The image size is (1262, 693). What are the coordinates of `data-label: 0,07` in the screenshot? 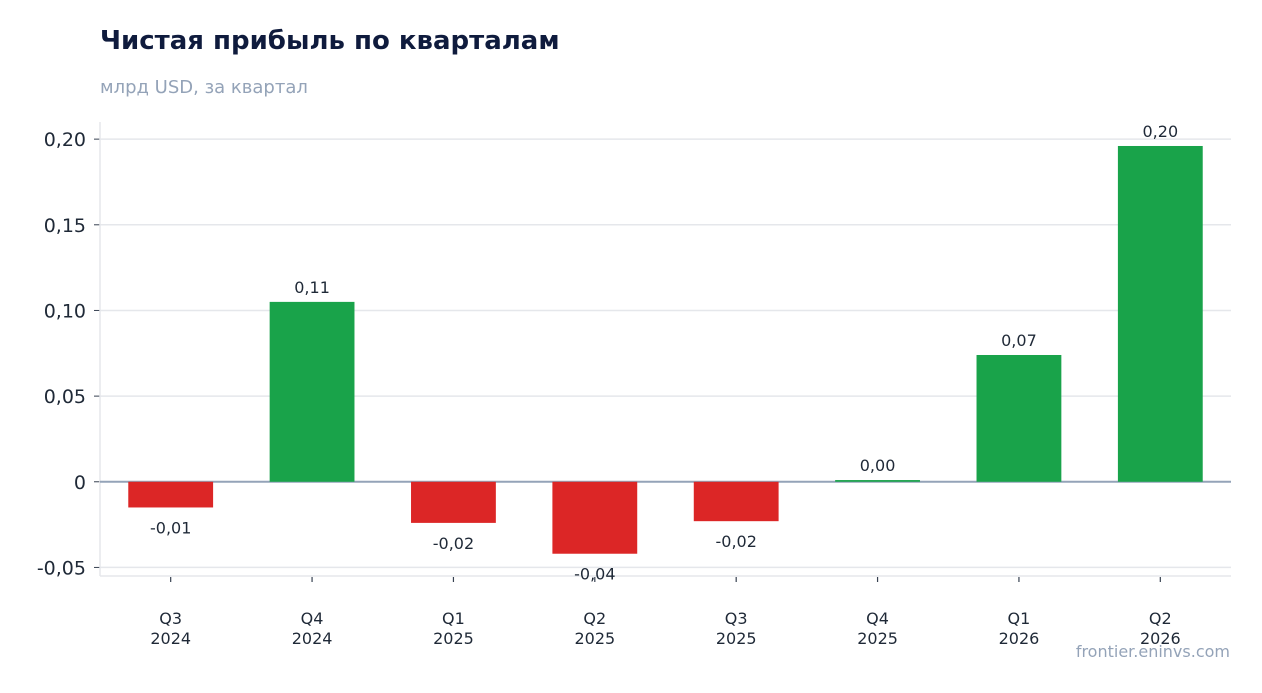 It's located at (1019, 340).